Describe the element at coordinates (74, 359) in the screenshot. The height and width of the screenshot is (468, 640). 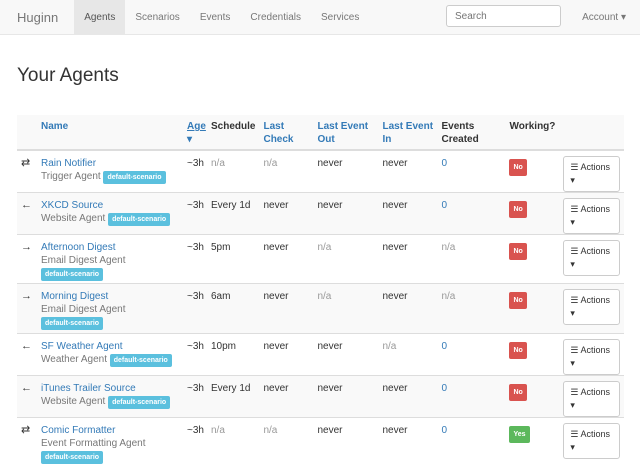
I see `agent-type: Weather Agent` at that location.